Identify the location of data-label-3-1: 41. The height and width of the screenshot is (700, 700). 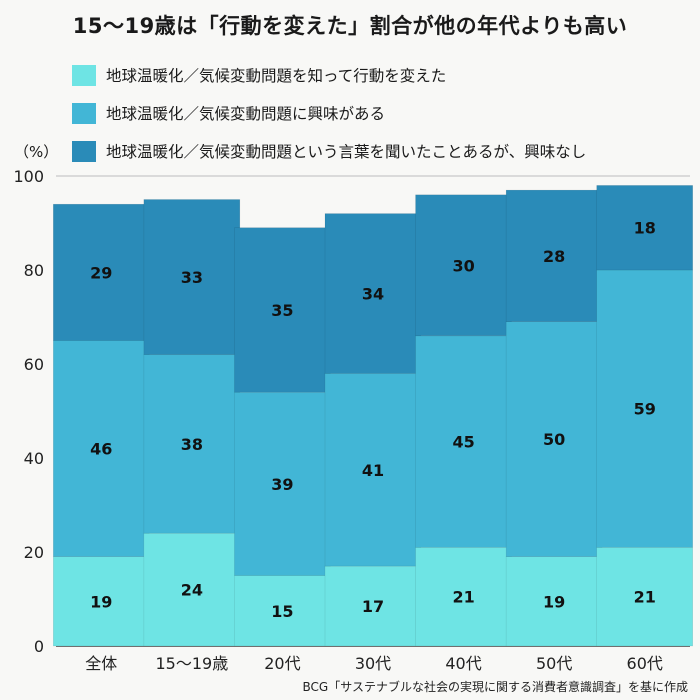
(373, 470).